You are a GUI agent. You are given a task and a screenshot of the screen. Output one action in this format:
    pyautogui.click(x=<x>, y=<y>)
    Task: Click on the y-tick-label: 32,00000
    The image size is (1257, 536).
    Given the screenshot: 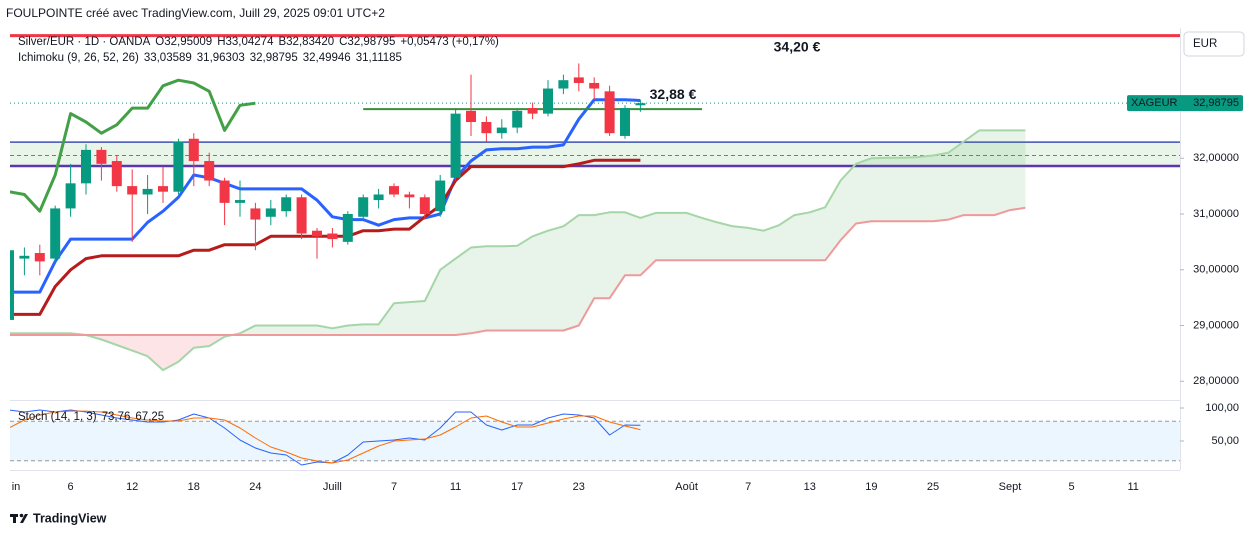 What is the action you would take?
    pyautogui.click(x=1216, y=158)
    